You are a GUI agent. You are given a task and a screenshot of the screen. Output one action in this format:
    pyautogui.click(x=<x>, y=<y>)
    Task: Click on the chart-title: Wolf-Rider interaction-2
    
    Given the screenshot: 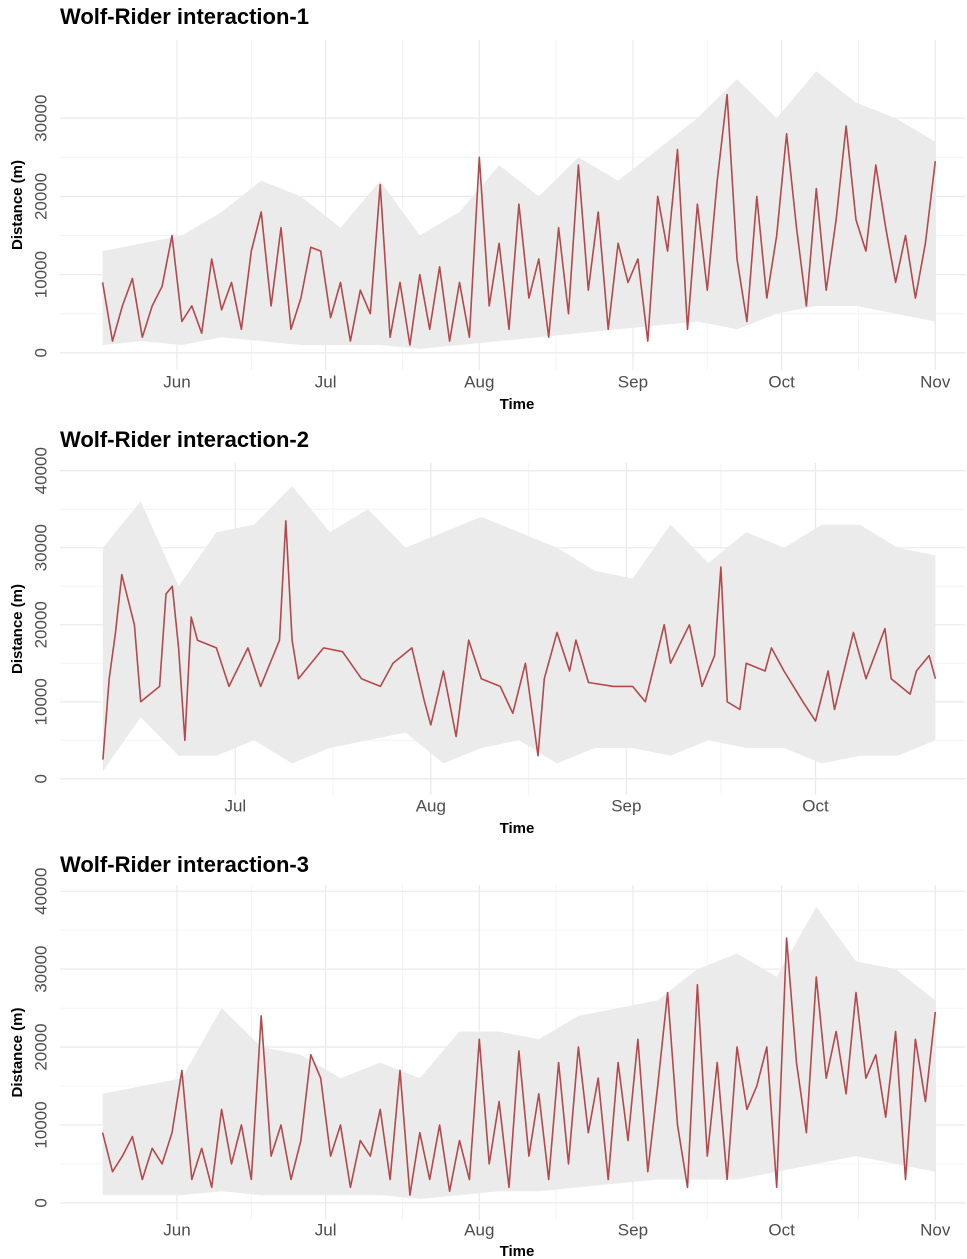 What is the action you would take?
    pyautogui.click(x=184, y=439)
    